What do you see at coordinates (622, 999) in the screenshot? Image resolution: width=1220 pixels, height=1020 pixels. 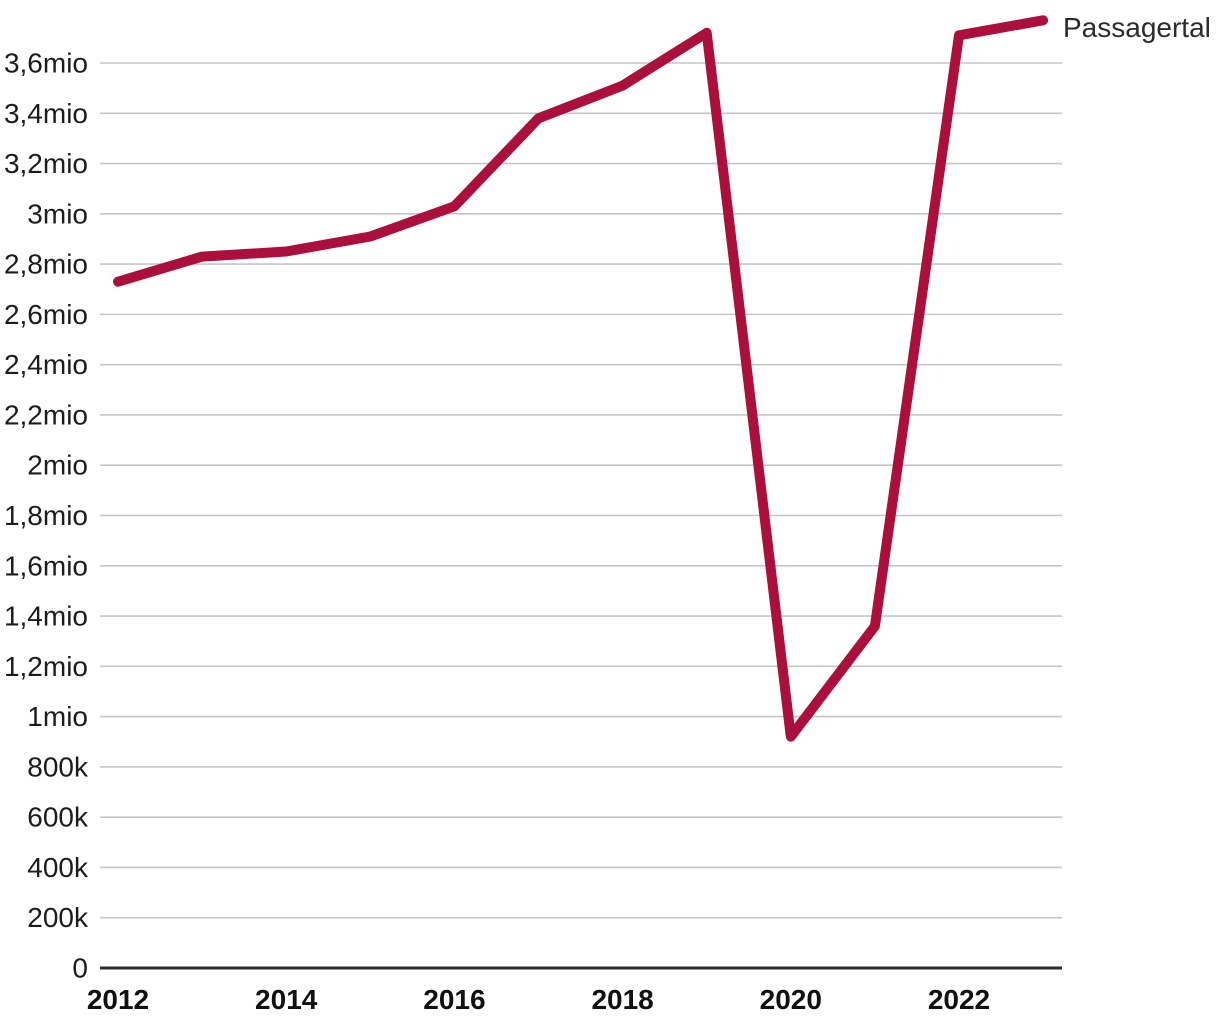 I see `x-tick-label: 2018` at bounding box center [622, 999].